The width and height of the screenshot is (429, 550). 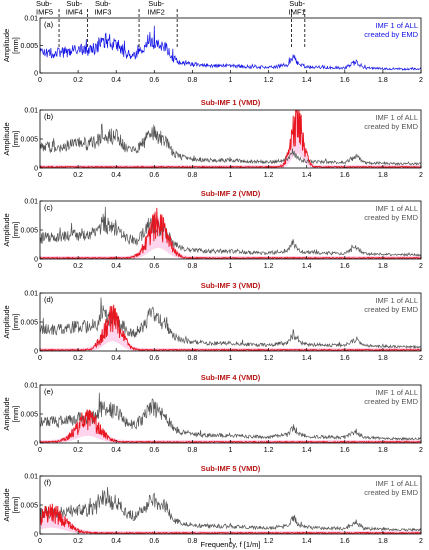 I want to click on band-label-line-2: IMF2, so click(x=156, y=12).